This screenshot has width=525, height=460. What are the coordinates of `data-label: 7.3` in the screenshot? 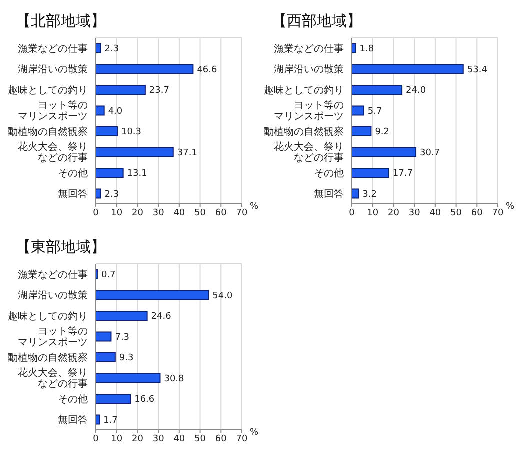 It's located at (122, 337).